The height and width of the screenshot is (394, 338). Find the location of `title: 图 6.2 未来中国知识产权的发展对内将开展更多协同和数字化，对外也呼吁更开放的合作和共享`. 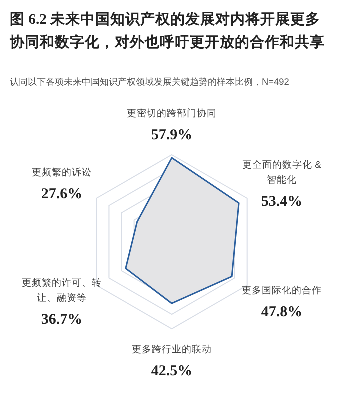

title: 图 6.2 未来中国知识产权的发展对内将开展更多协同和数字化，对外也呼吁更开放的合作和共享 is located at coordinates (167, 31).